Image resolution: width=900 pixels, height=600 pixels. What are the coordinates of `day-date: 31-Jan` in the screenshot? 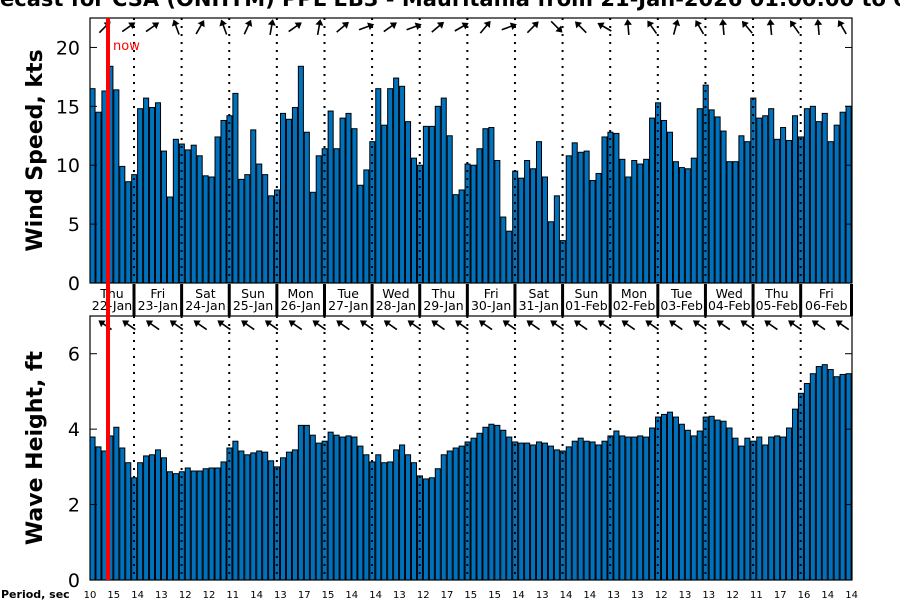 It's located at (539, 305).